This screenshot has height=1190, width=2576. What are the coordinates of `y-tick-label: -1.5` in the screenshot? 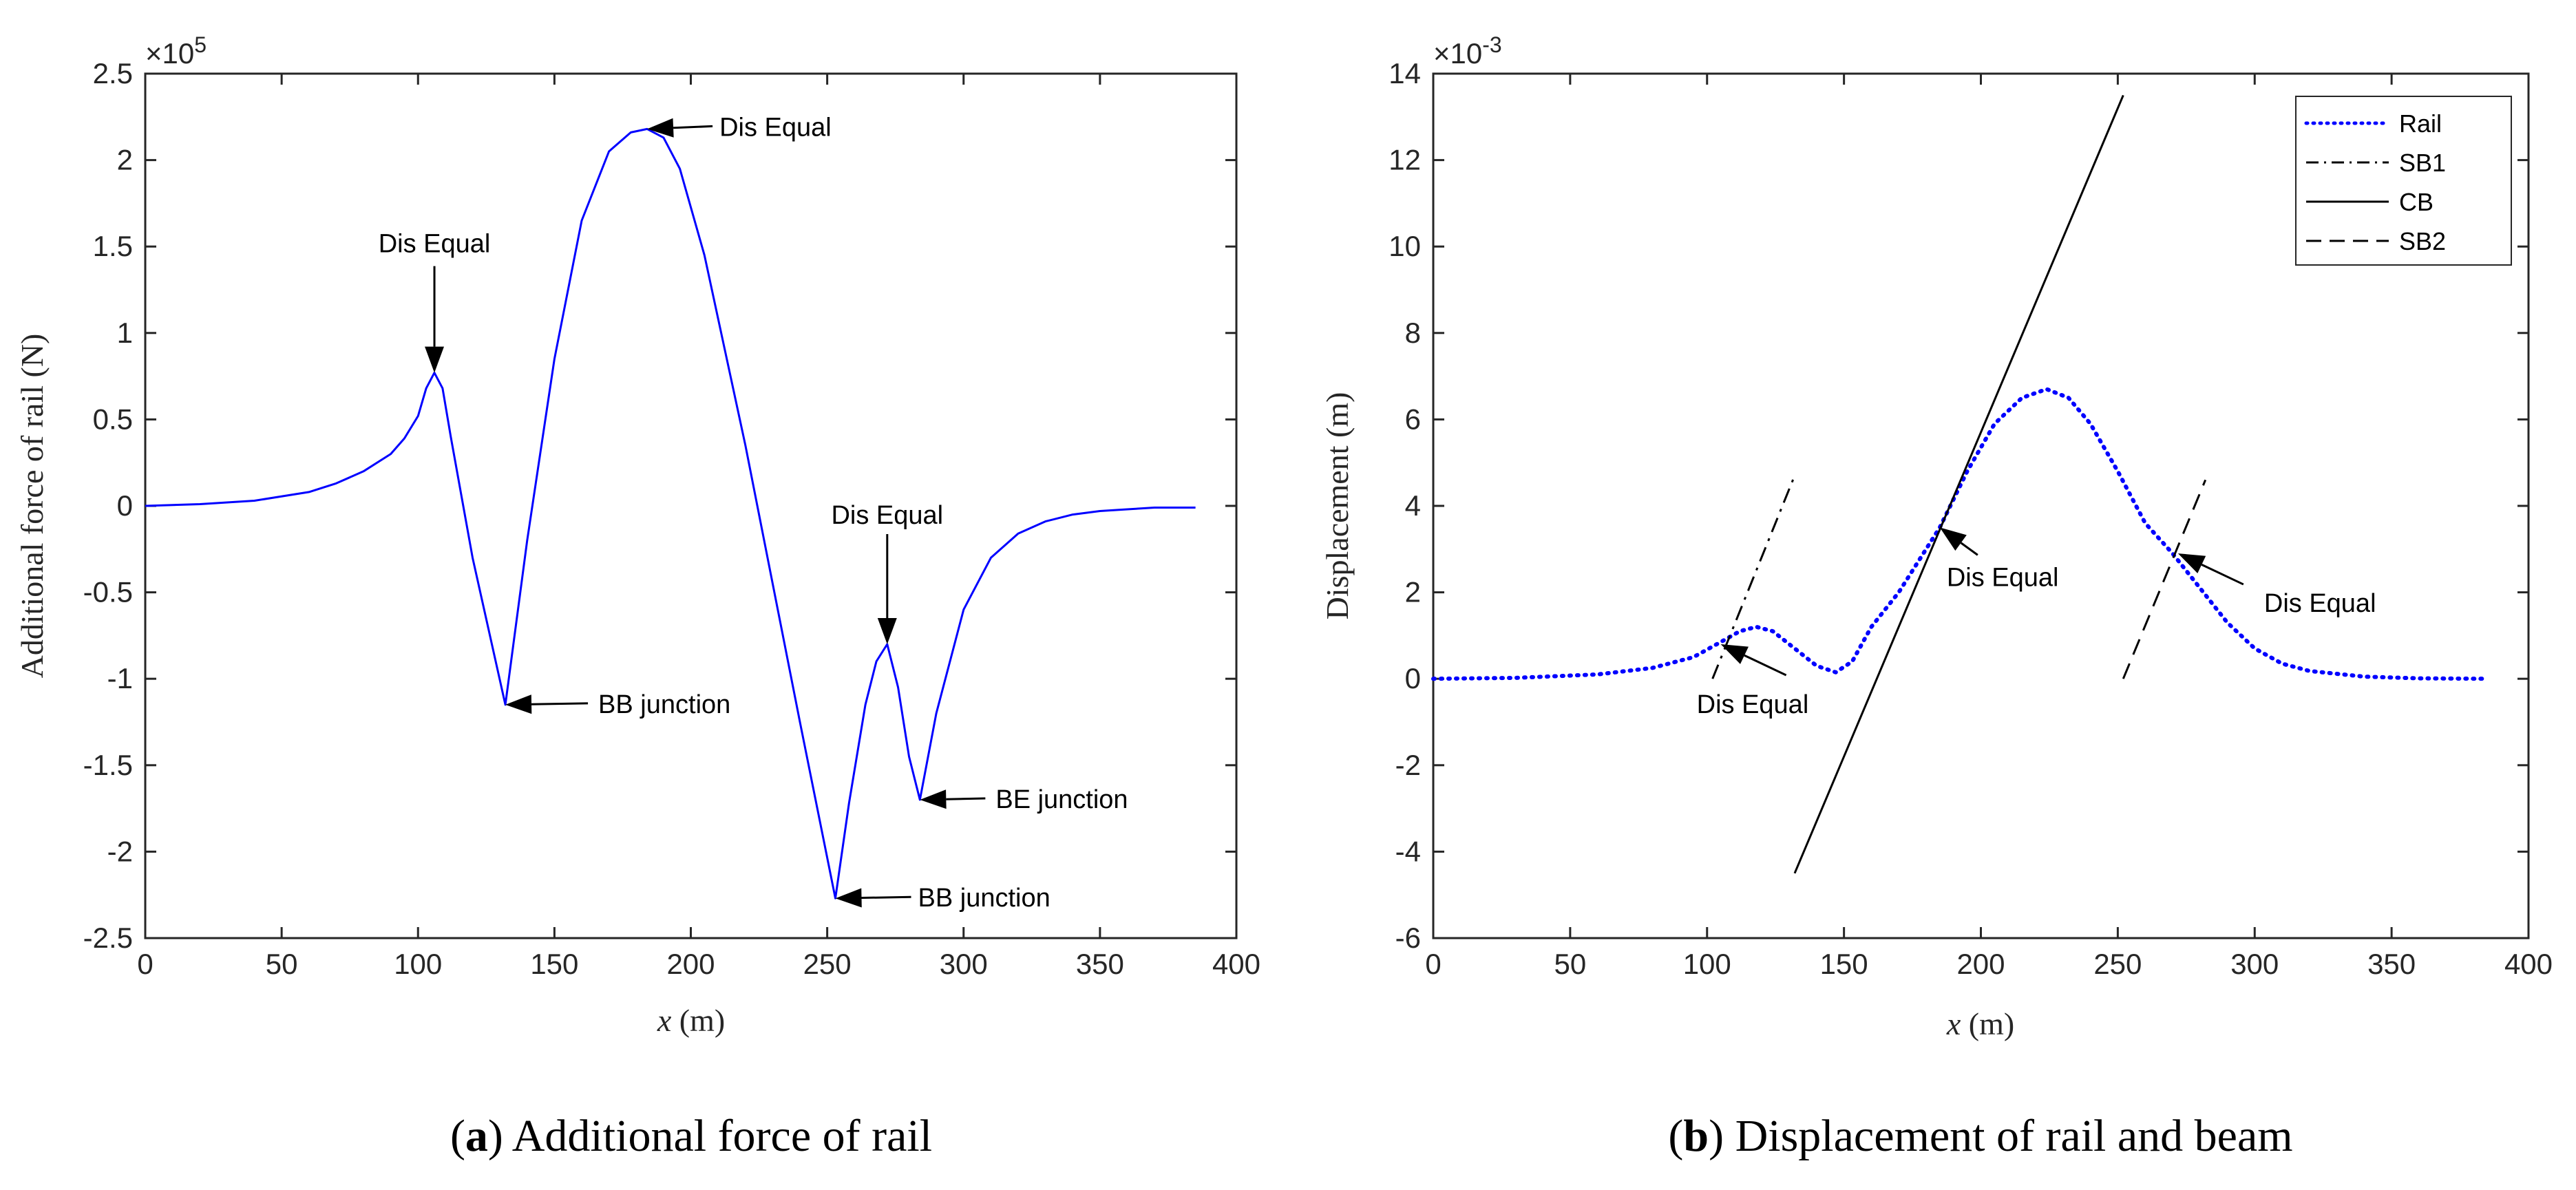 It's located at (108, 765).